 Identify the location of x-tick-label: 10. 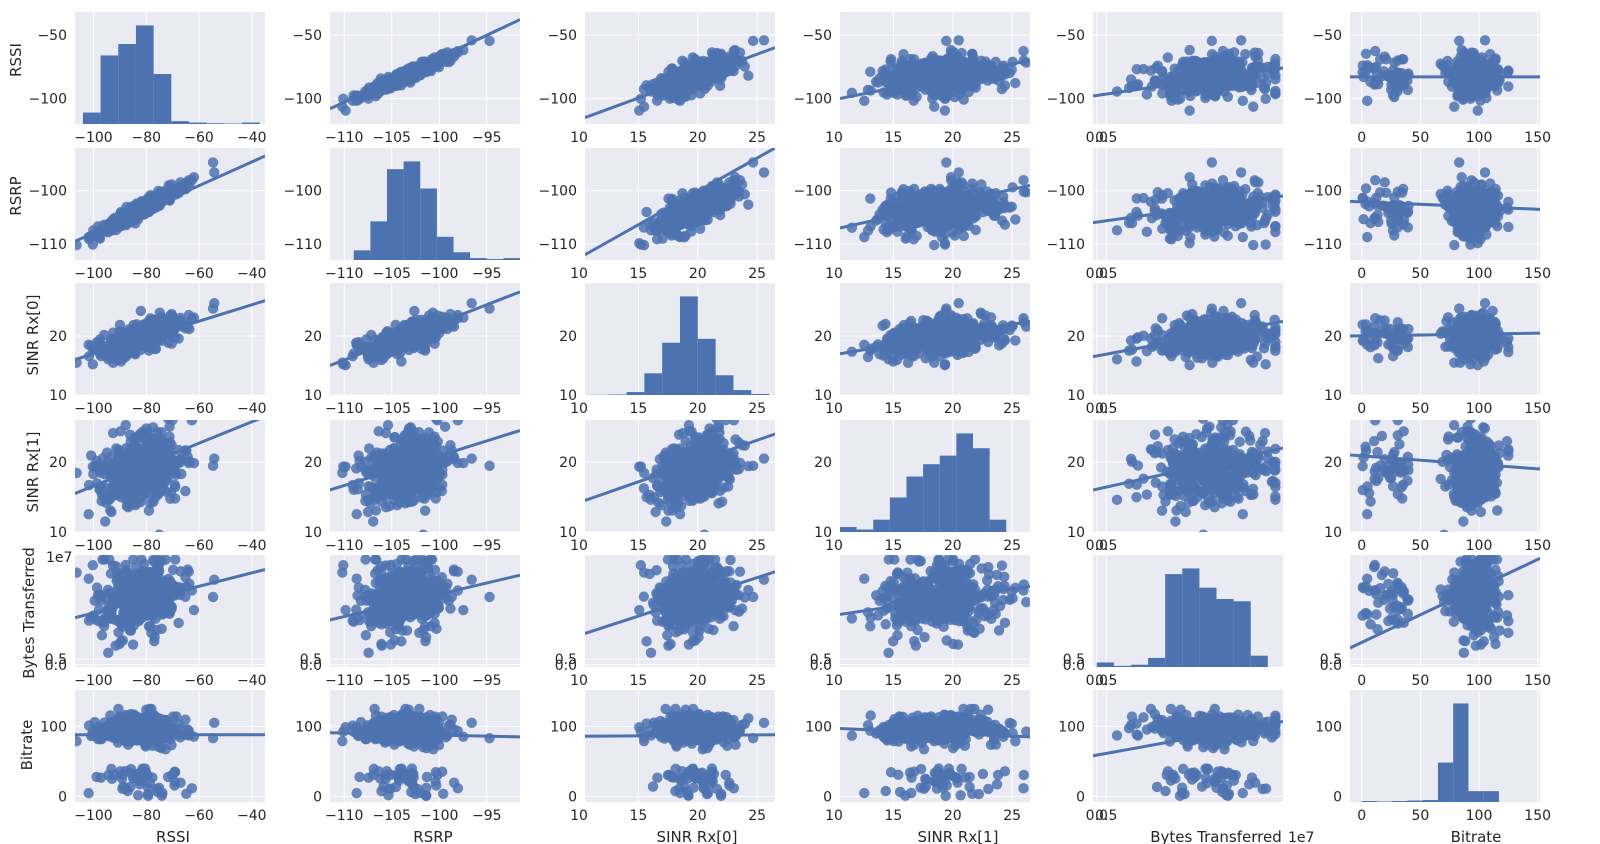
(579, 274).